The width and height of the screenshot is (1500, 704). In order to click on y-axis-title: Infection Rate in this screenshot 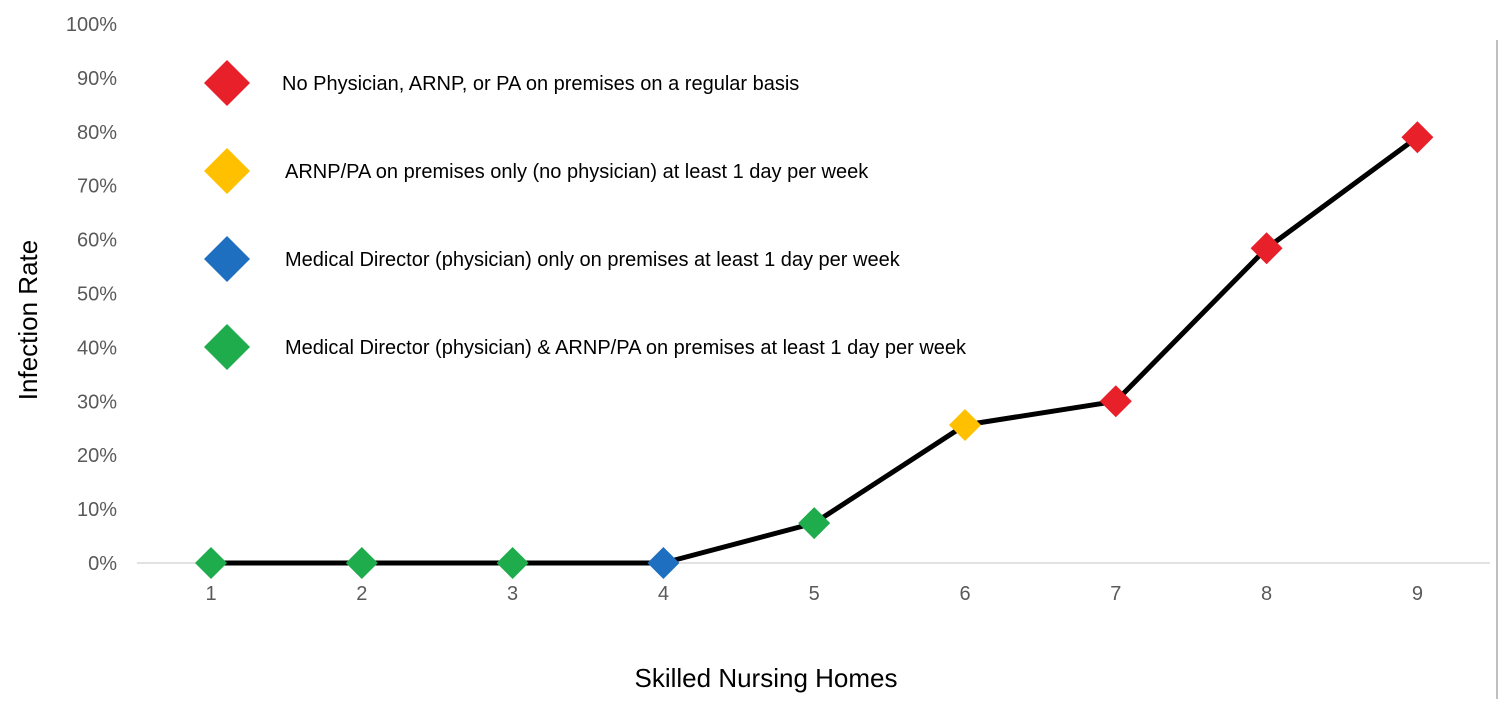, I will do `click(28, 320)`.